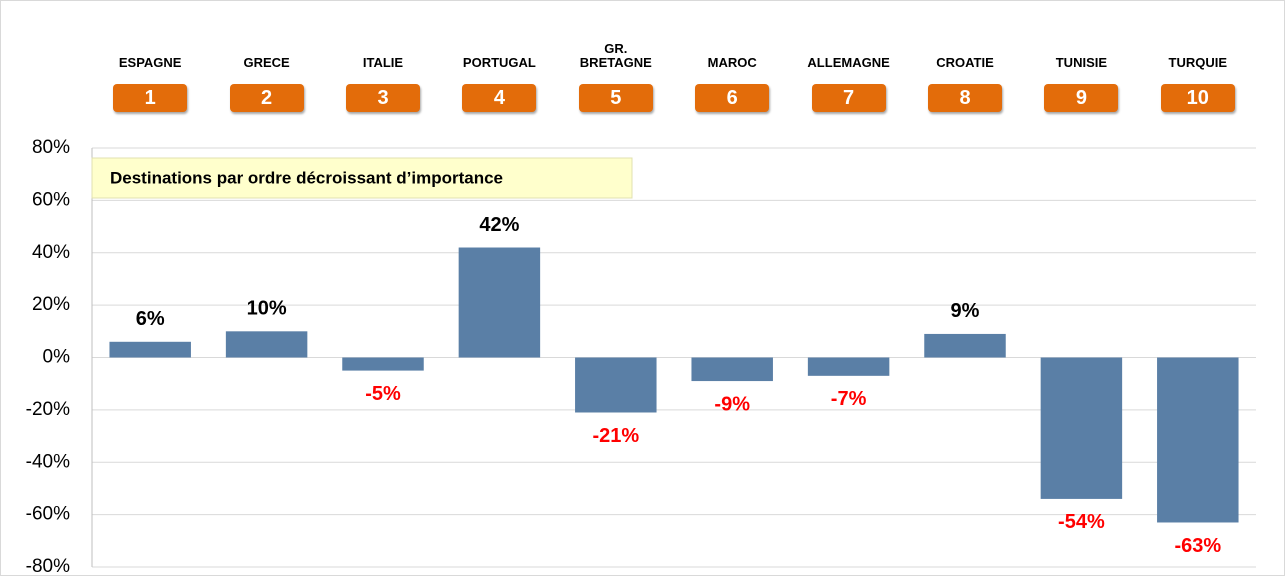  I want to click on y-tick-label: -80%, so click(48, 566).